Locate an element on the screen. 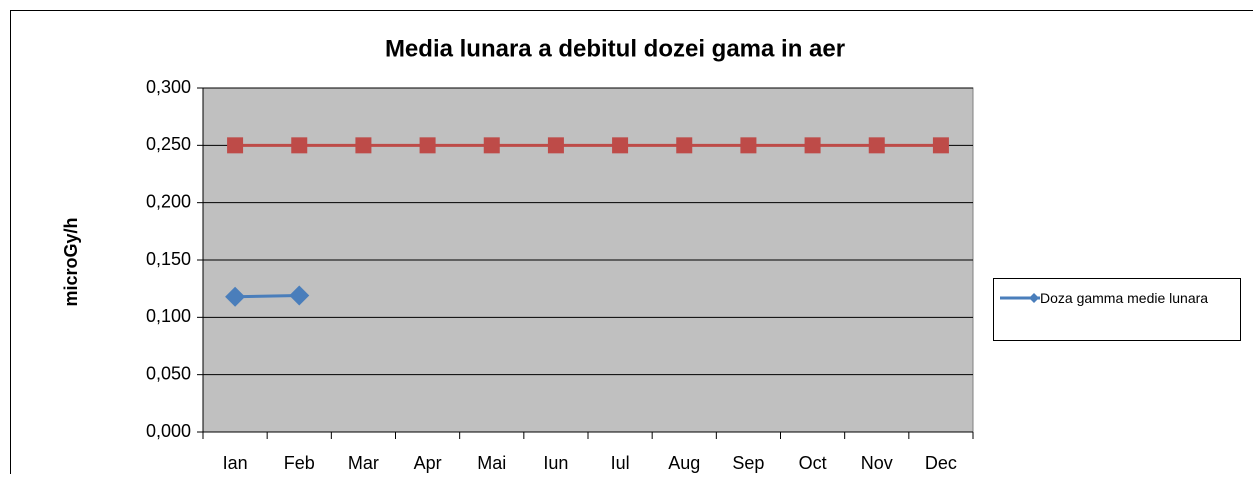  x-tick-label: Feb is located at coordinates (299, 463).